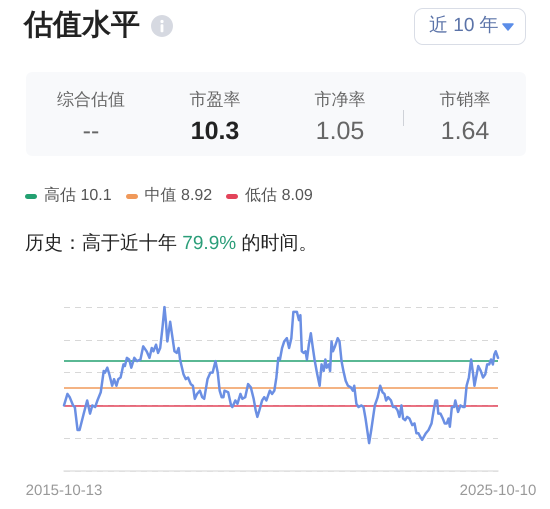 This screenshot has width=550, height=509. Describe the element at coordinates (215, 131) in the screenshot. I see `text: 10.3` at that location.